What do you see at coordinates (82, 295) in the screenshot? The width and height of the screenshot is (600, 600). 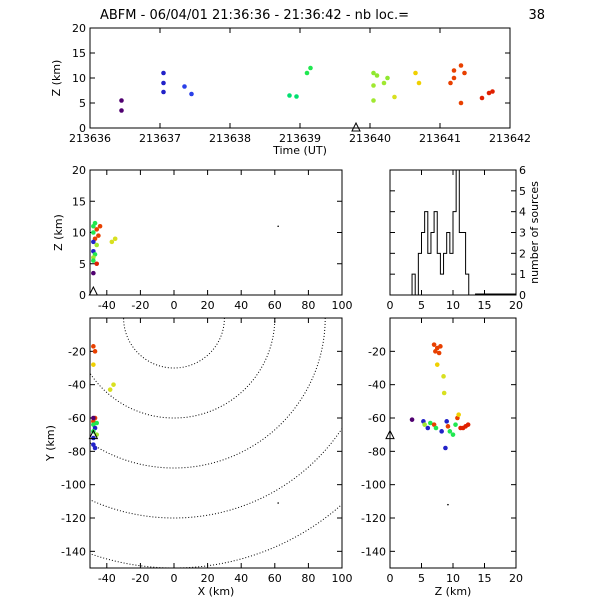 I see `x-z-ytick-label: 0` at bounding box center [82, 295].